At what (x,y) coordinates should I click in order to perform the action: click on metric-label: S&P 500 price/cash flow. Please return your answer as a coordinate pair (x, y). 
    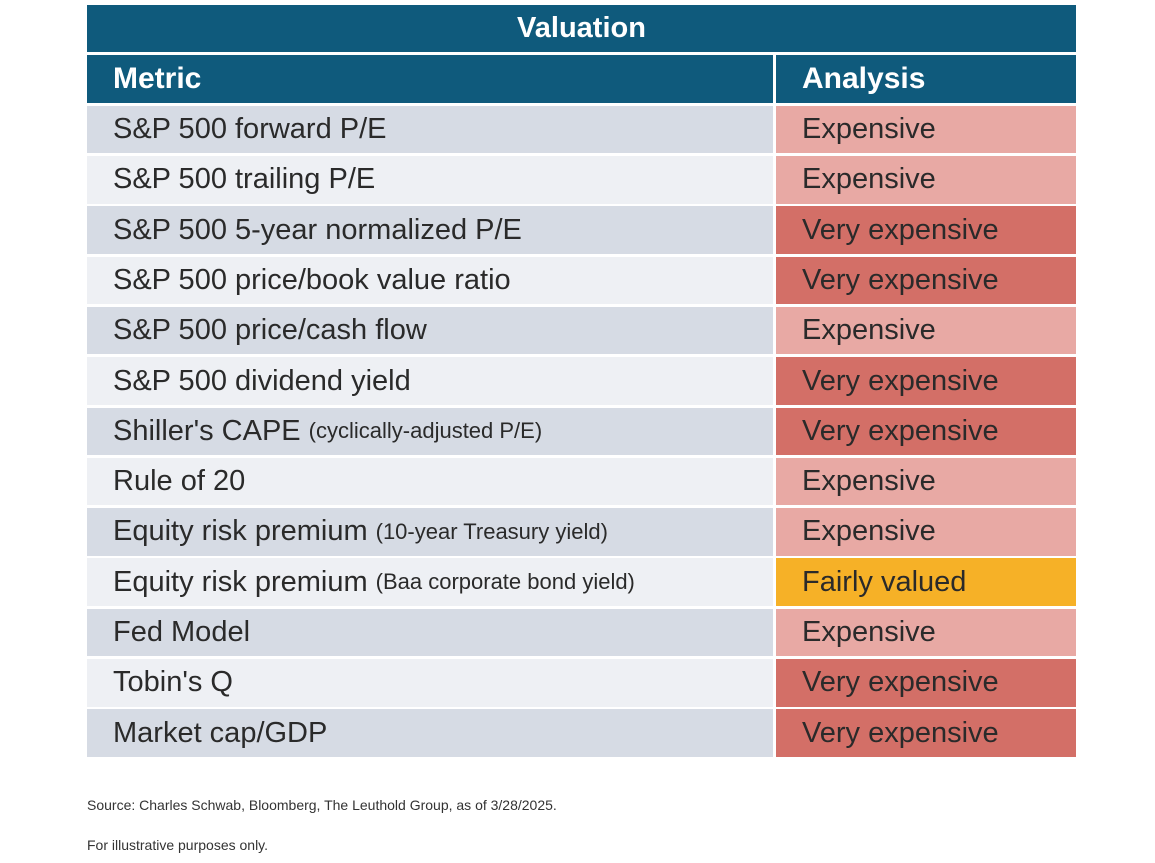
    Looking at the image, I should click on (270, 330).